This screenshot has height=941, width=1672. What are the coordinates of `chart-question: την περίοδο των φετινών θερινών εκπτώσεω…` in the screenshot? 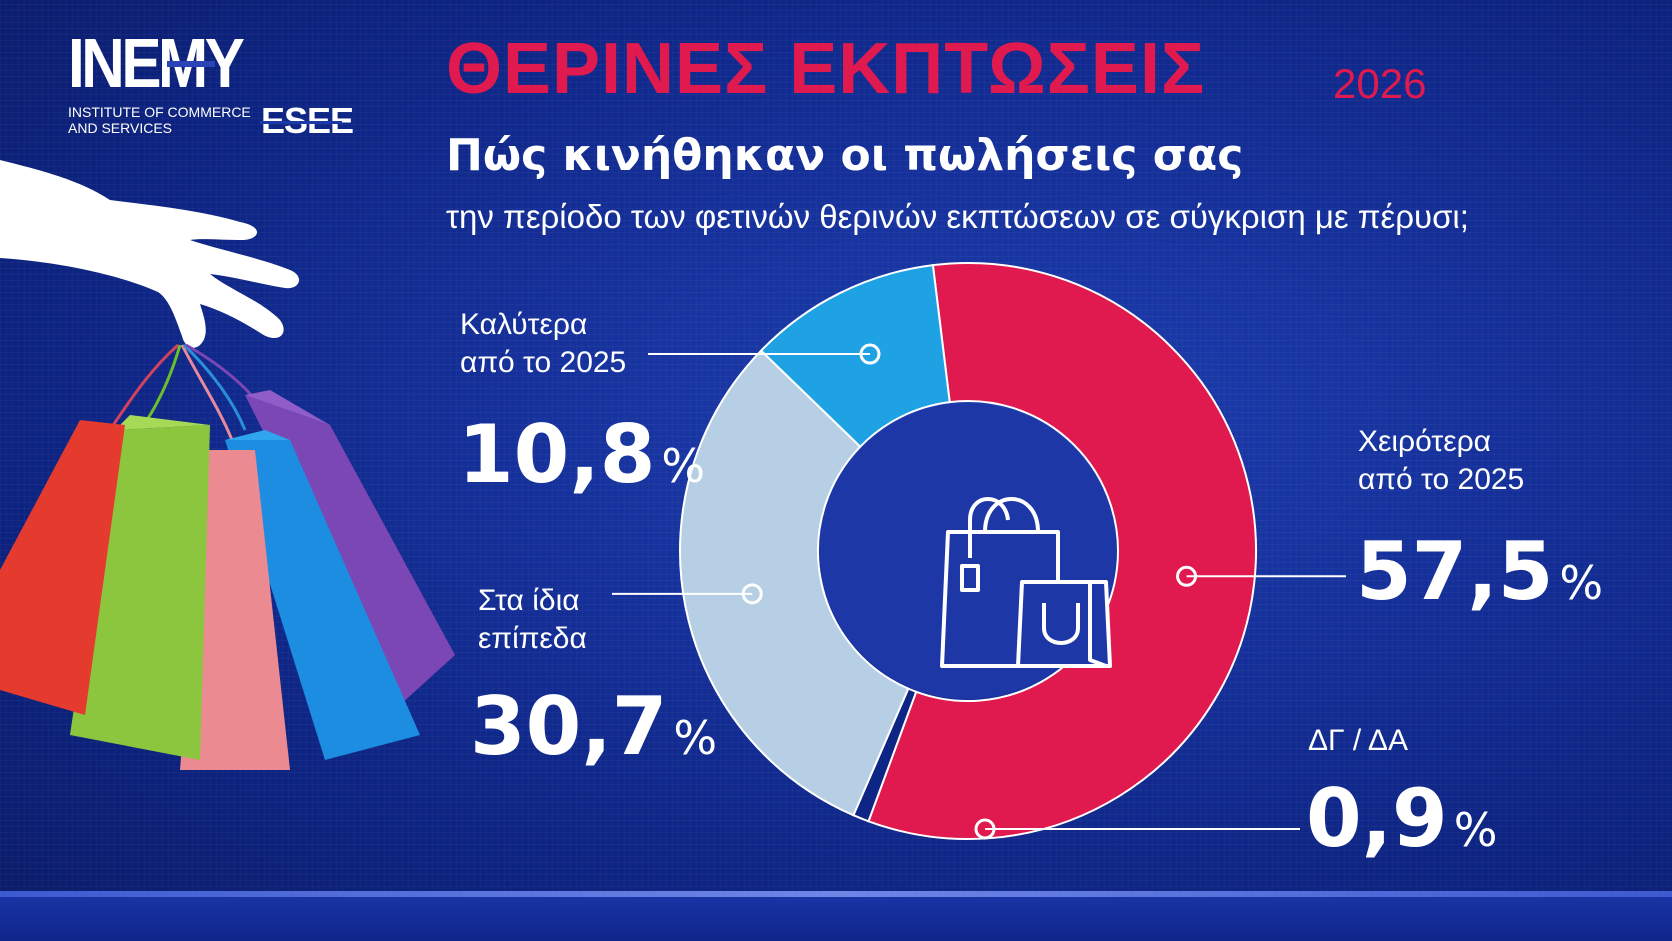 It's located at (957, 216).